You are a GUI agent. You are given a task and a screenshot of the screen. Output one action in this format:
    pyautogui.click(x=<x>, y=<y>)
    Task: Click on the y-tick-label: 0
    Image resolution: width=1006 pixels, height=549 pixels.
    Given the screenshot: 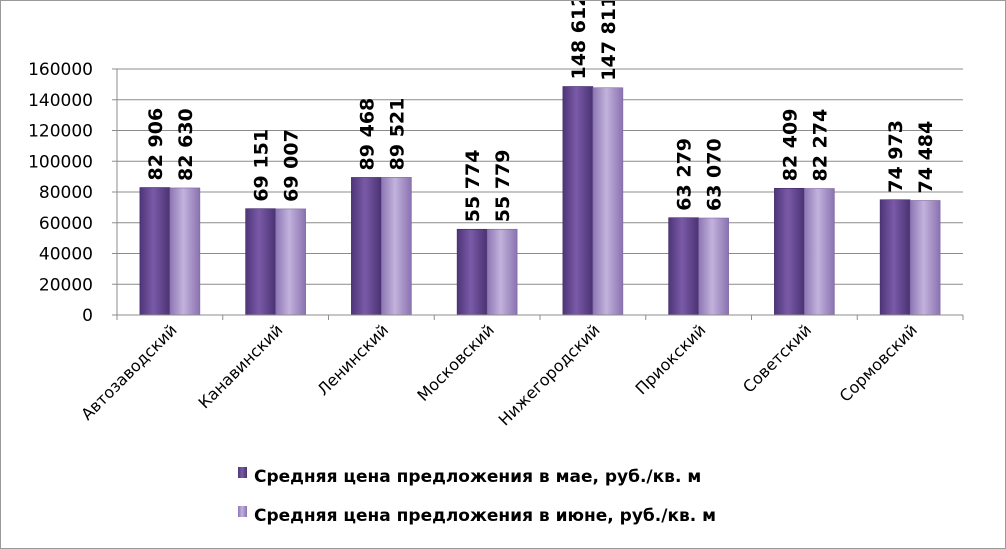 What is the action you would take?
    pyautogui.click(x=87, y=316)
    